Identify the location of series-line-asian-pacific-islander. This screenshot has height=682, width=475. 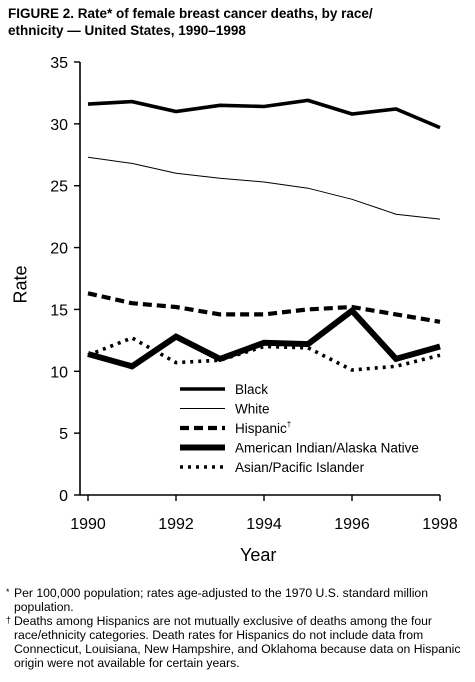
(264, 353).